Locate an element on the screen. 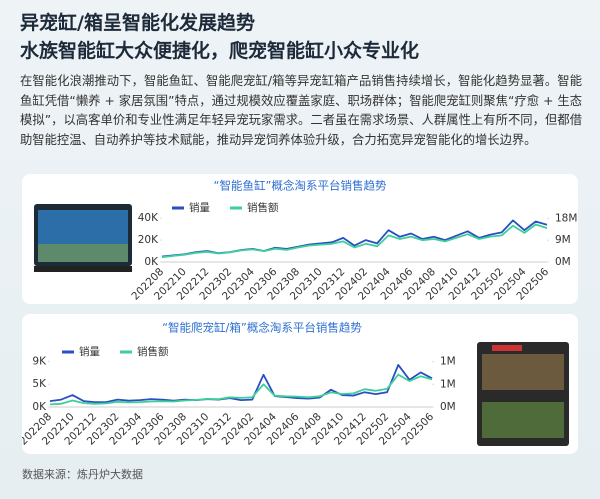  title-line: 水族智能缸大众便捷化，爬宠智能缸小众专业化 is located at coordinates (220, 51).